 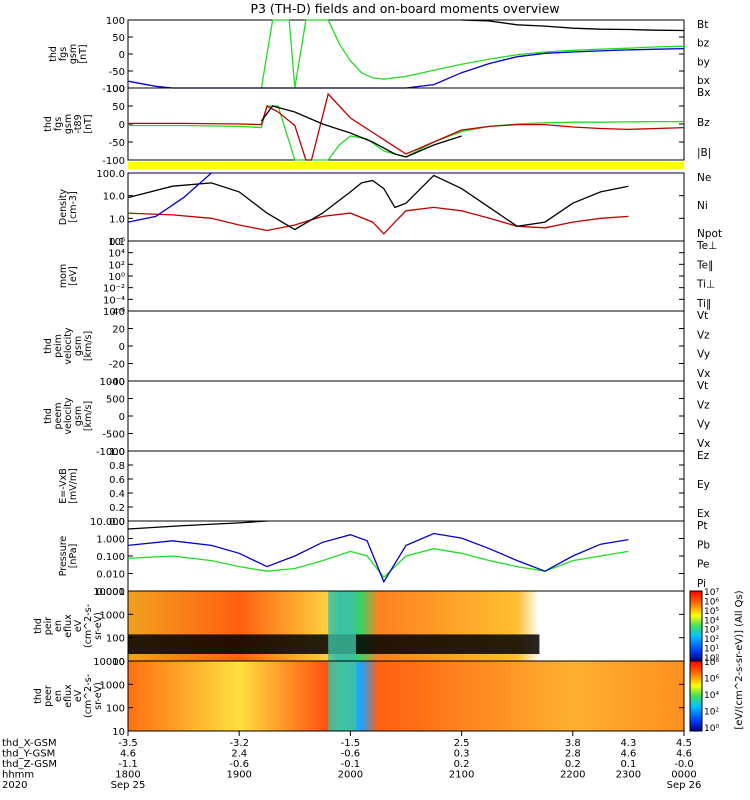 I want to click on ylabel-line: eV, so click(x=78, y=625).